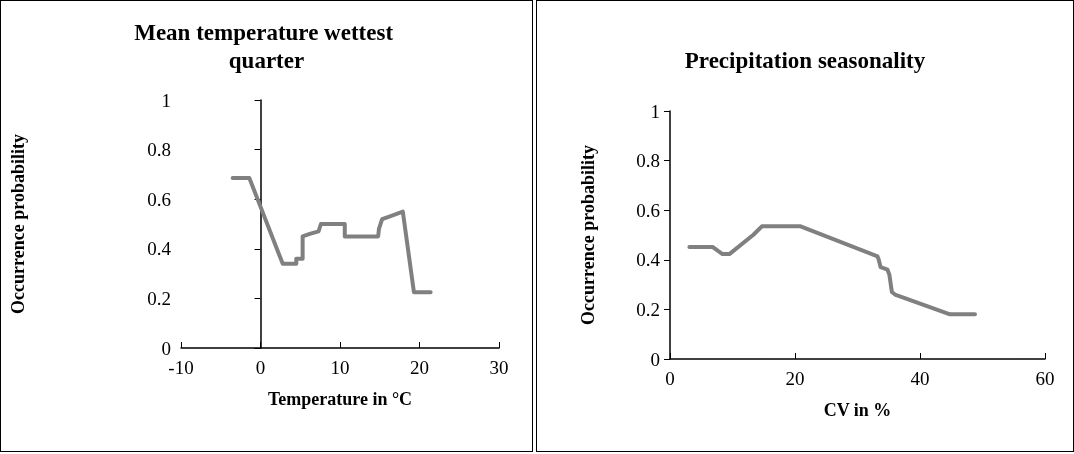 The height and width of the screenshot is (454, 1074). What do you see at coordinates (920, 378) in the screenshot?
I see `x-tick-label: 40` at bounding box center [920, 378].